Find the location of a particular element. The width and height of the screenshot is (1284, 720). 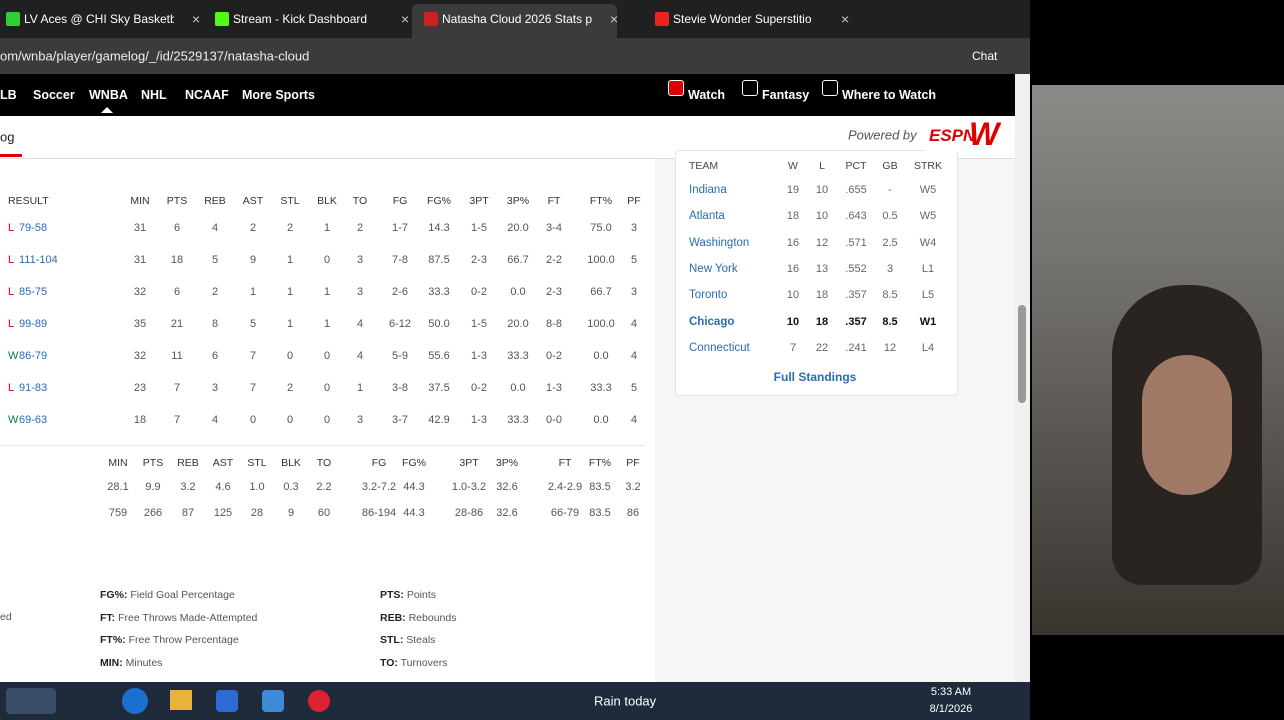

game-score: 79-58 is located at coordinates (33, 228).